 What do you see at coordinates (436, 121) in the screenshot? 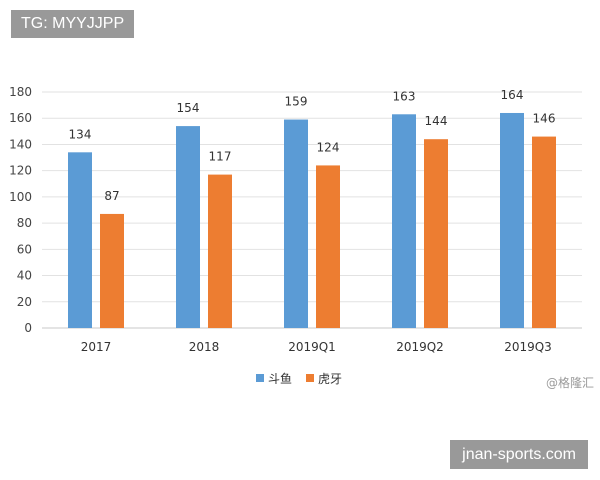
I see `data-label: 144` at bounding box center [436, 121].